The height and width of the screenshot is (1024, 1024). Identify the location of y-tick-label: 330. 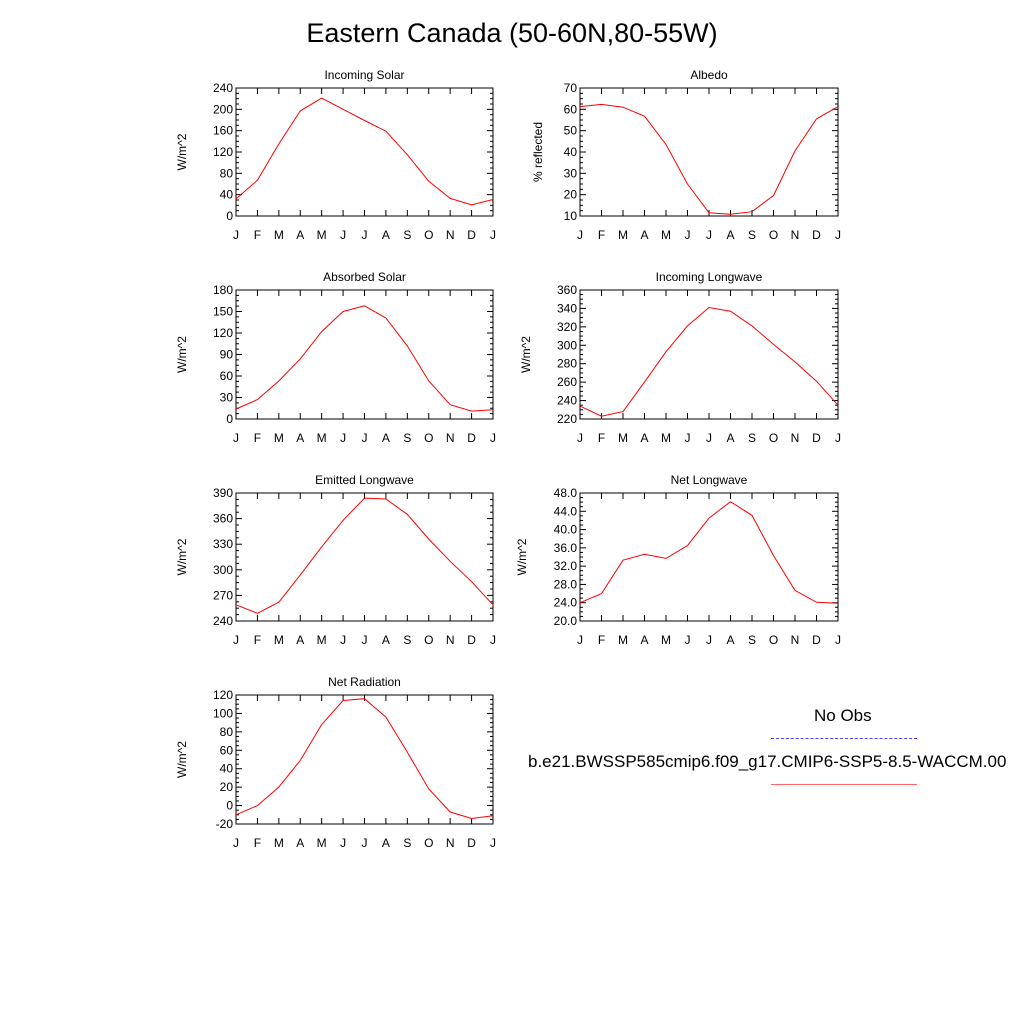
(223, 544).